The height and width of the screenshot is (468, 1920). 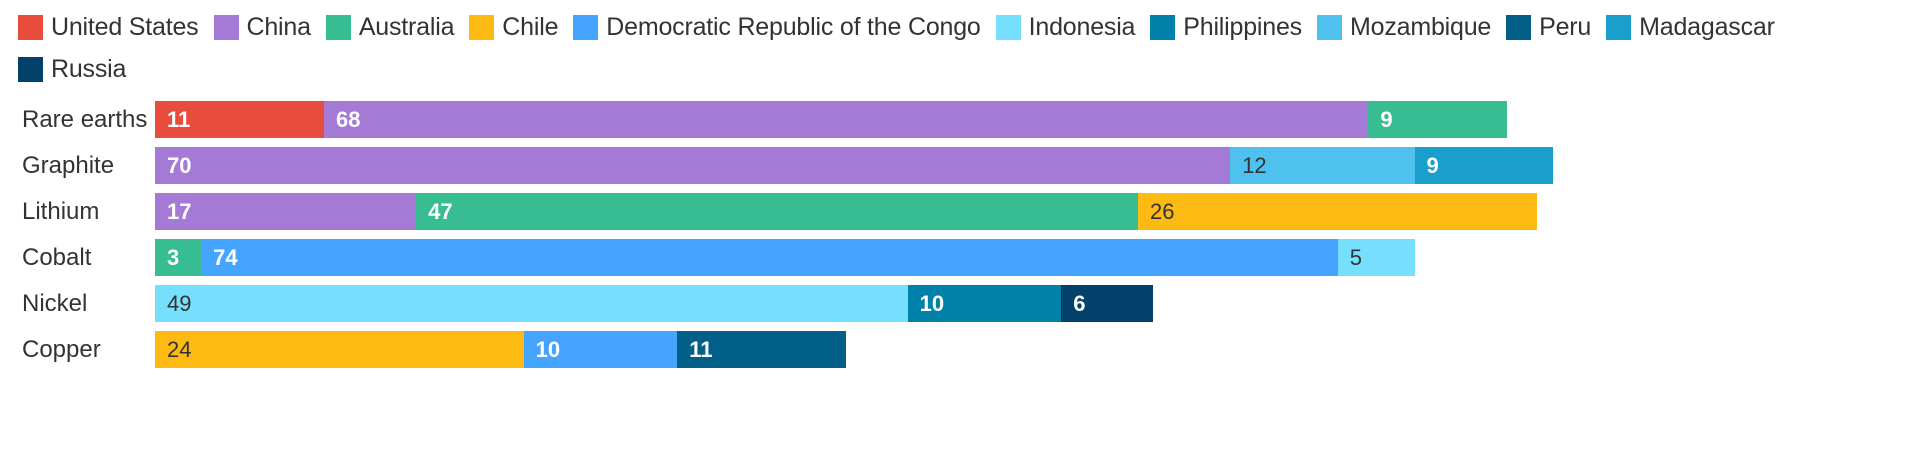 What do you see at coordinates (846, 119) in the screenshot?
I see `bar-segment: 68` at bounding box center [846, 119].